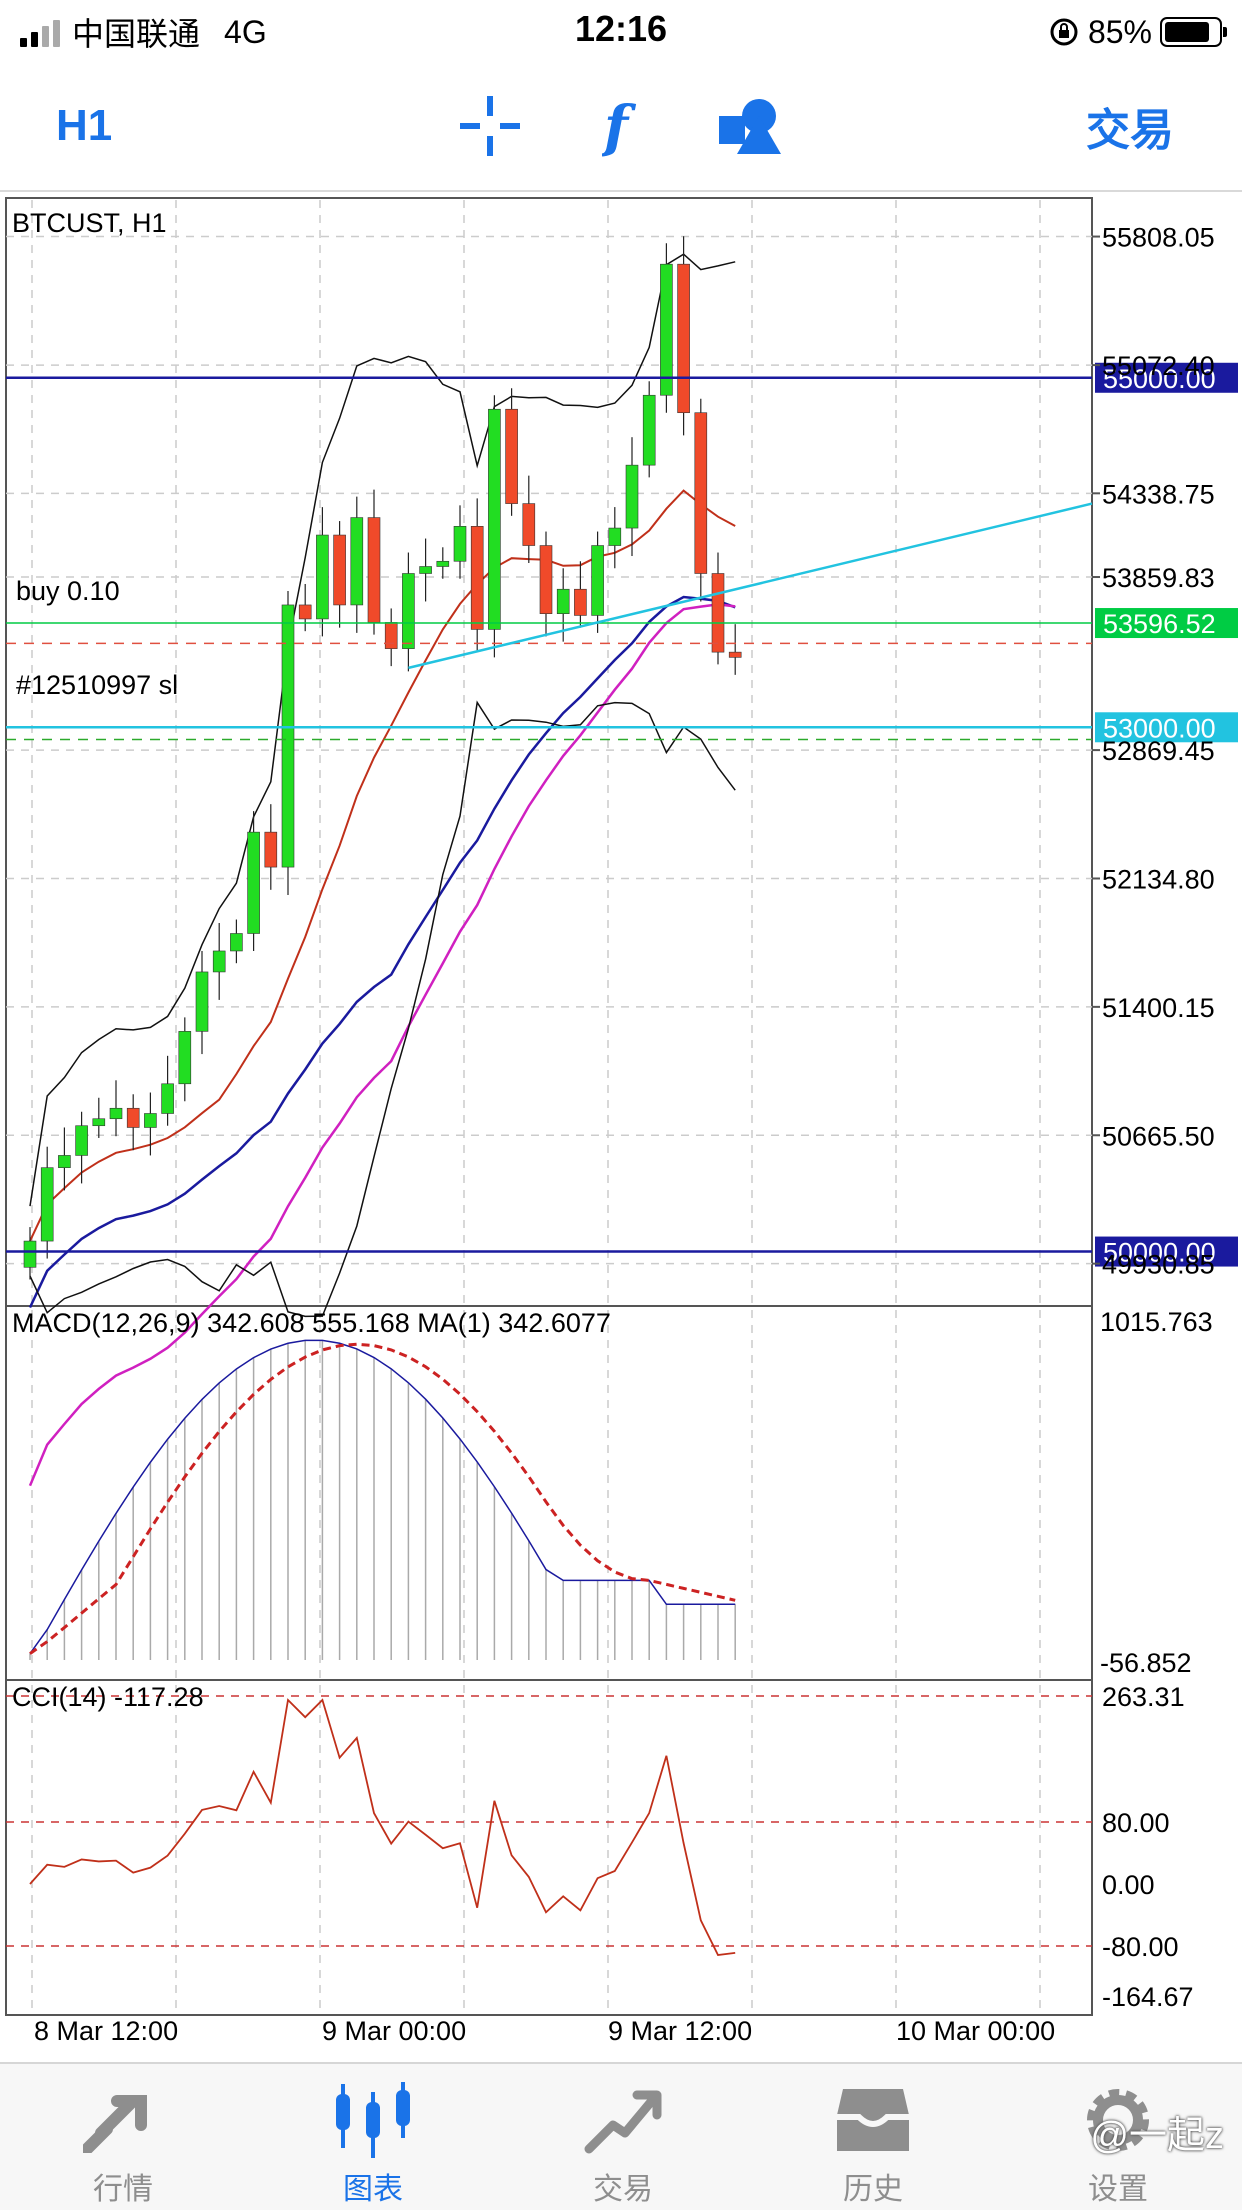 This screenshot has height=2210, width=1242. What do you see at coordinates (621, 32) in the screenshot?
I see `status-bar: 中国联通 4G 12:16 85%` at bounding box center [621, 32].